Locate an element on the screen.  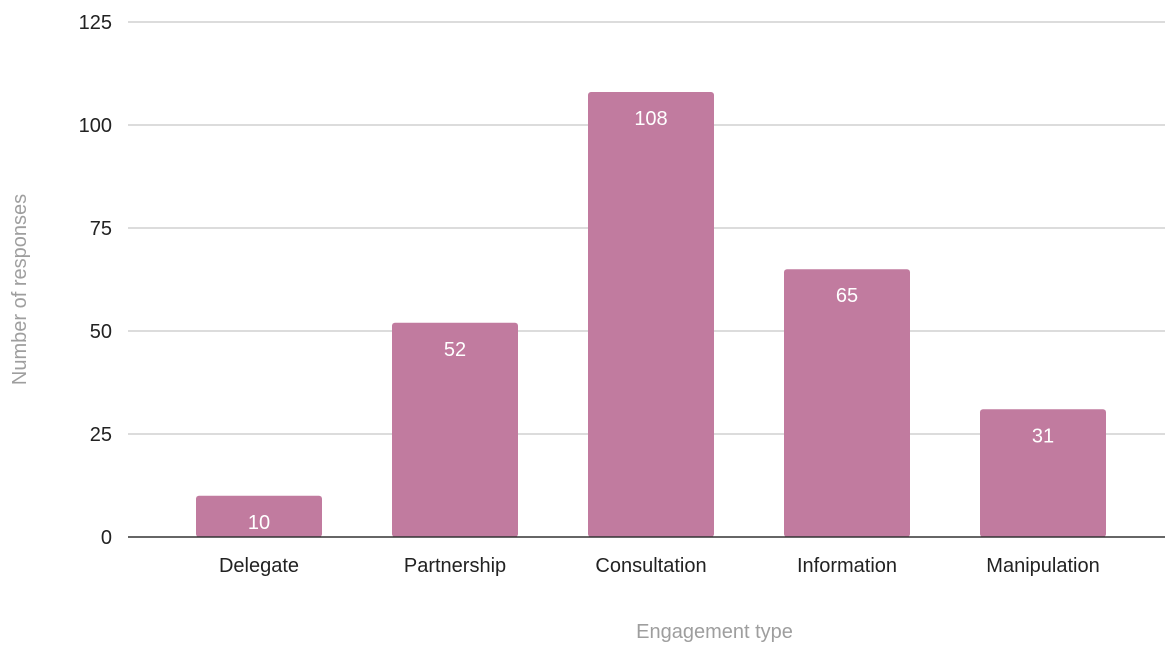
bar-data-label: 52 is located at coordinates (455, 350).